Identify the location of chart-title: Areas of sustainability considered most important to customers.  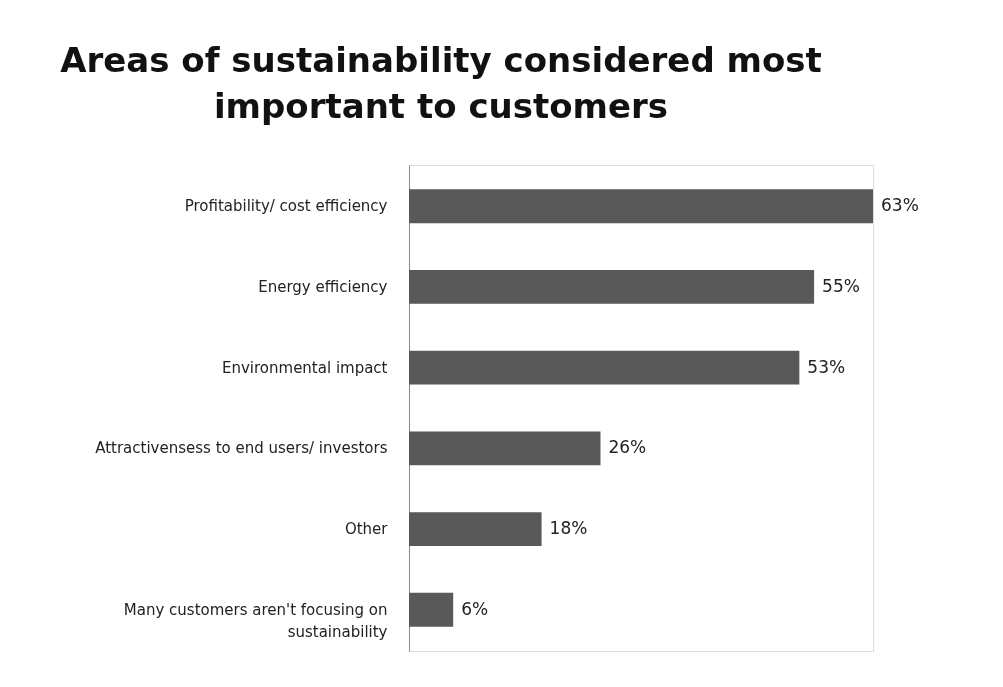
(441, 83).